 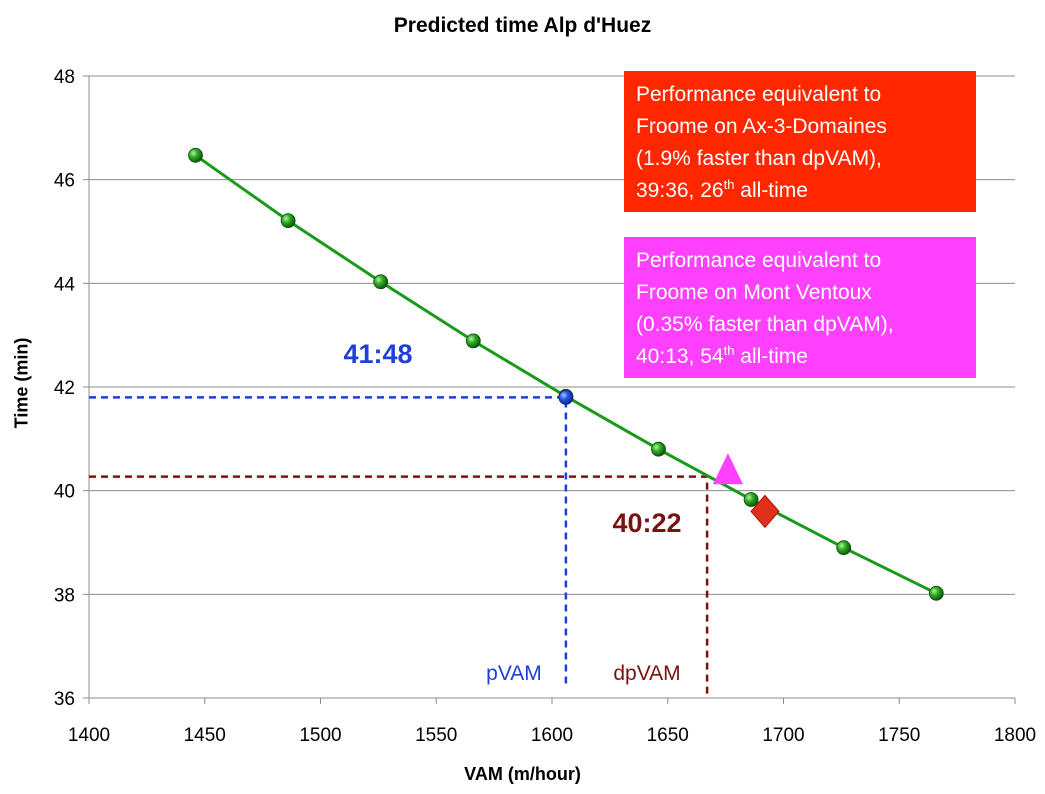 What do you see at coordinates (436, 735) in the screenshot?
I see `x-tick-label: 1550` at bounding box center [436, 735].